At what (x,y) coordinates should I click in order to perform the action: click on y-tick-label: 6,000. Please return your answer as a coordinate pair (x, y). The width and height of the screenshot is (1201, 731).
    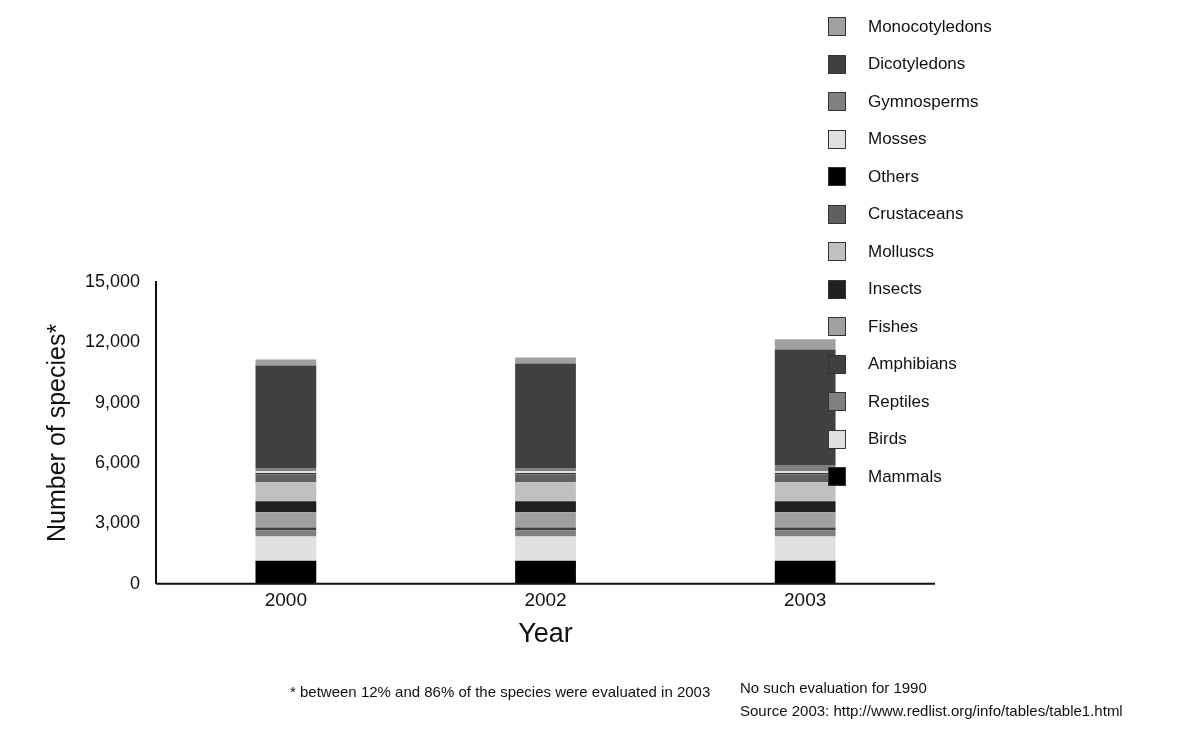
    Looking at the image, I should click on (118, 462).